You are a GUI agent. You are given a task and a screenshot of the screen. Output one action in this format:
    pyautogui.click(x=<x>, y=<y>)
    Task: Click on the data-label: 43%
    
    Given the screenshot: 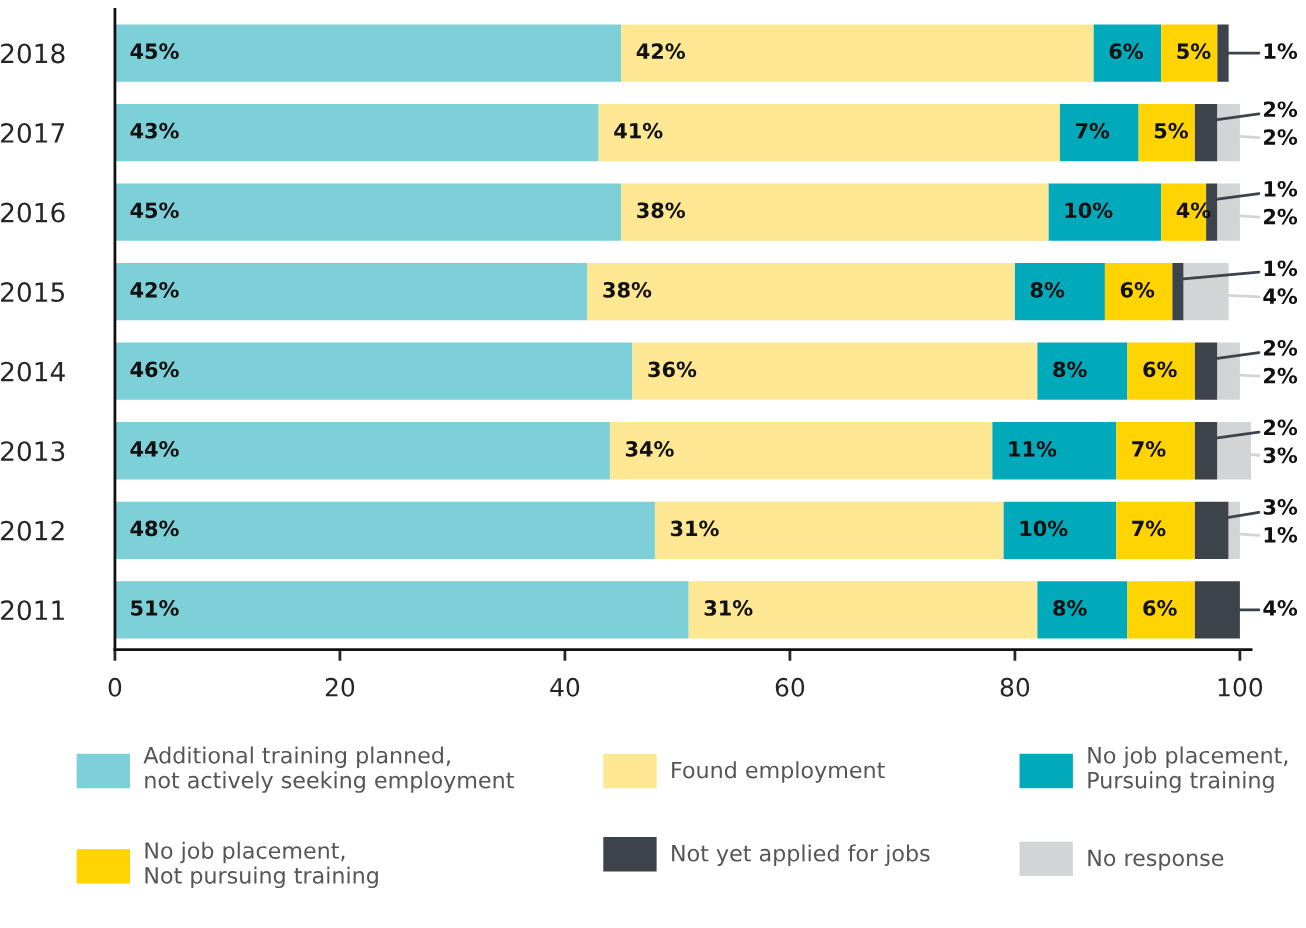 What is the action you would take?
    pyautogui.click(x=154, y=130)
    